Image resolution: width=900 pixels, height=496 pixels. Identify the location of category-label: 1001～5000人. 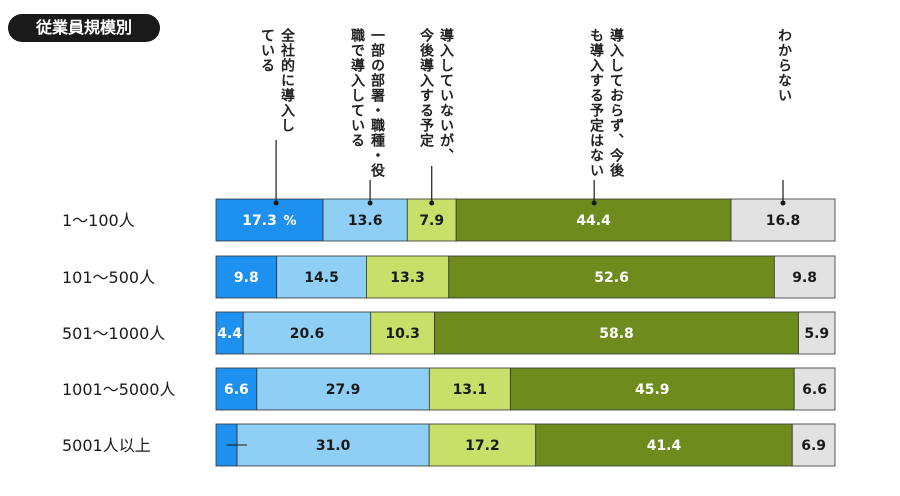
(118, 389).